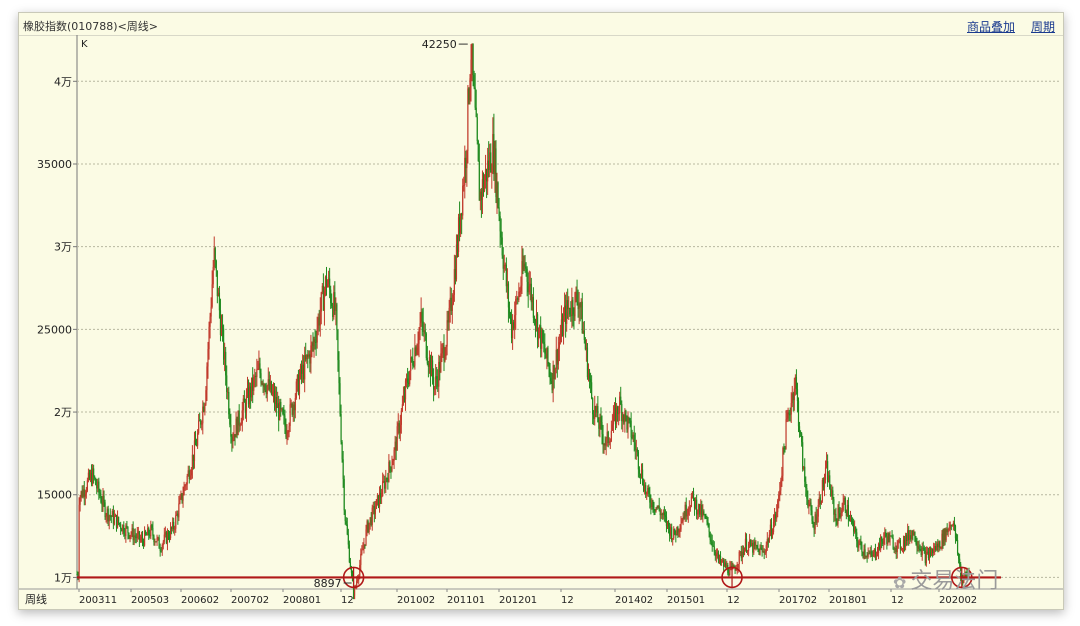  Describe the element at coordinates (991, 27) in the screenshot. I see `commodity-overlay-link: 商品叠加` at that location.